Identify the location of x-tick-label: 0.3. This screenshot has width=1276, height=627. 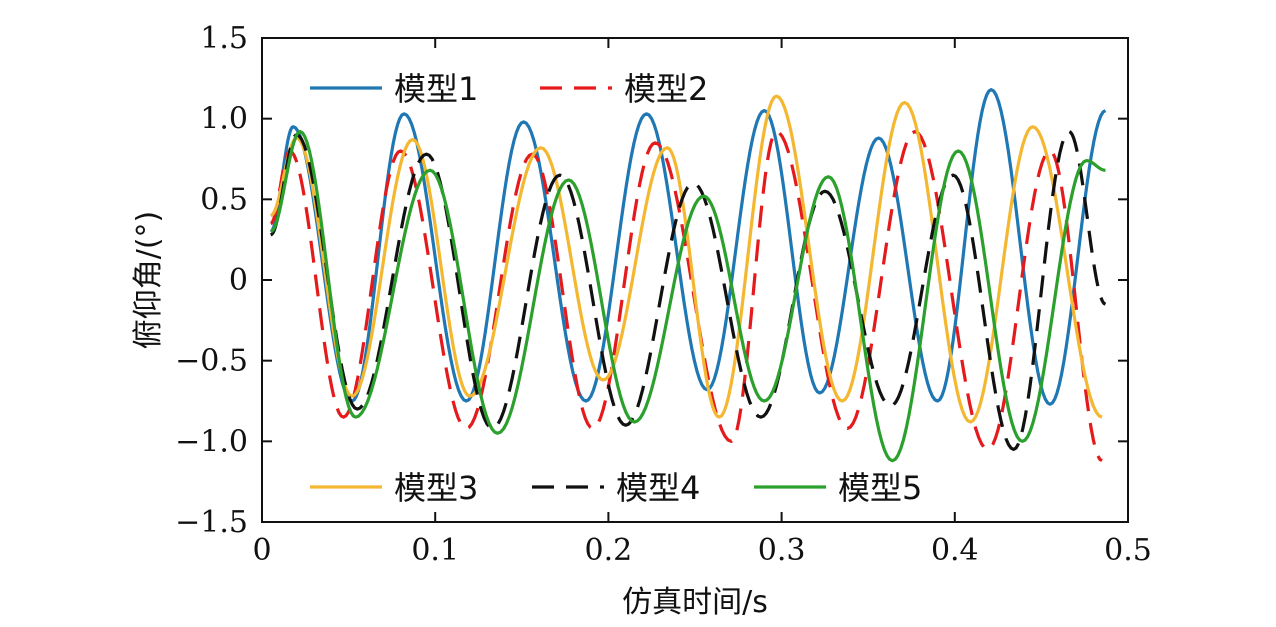
(782, 550).